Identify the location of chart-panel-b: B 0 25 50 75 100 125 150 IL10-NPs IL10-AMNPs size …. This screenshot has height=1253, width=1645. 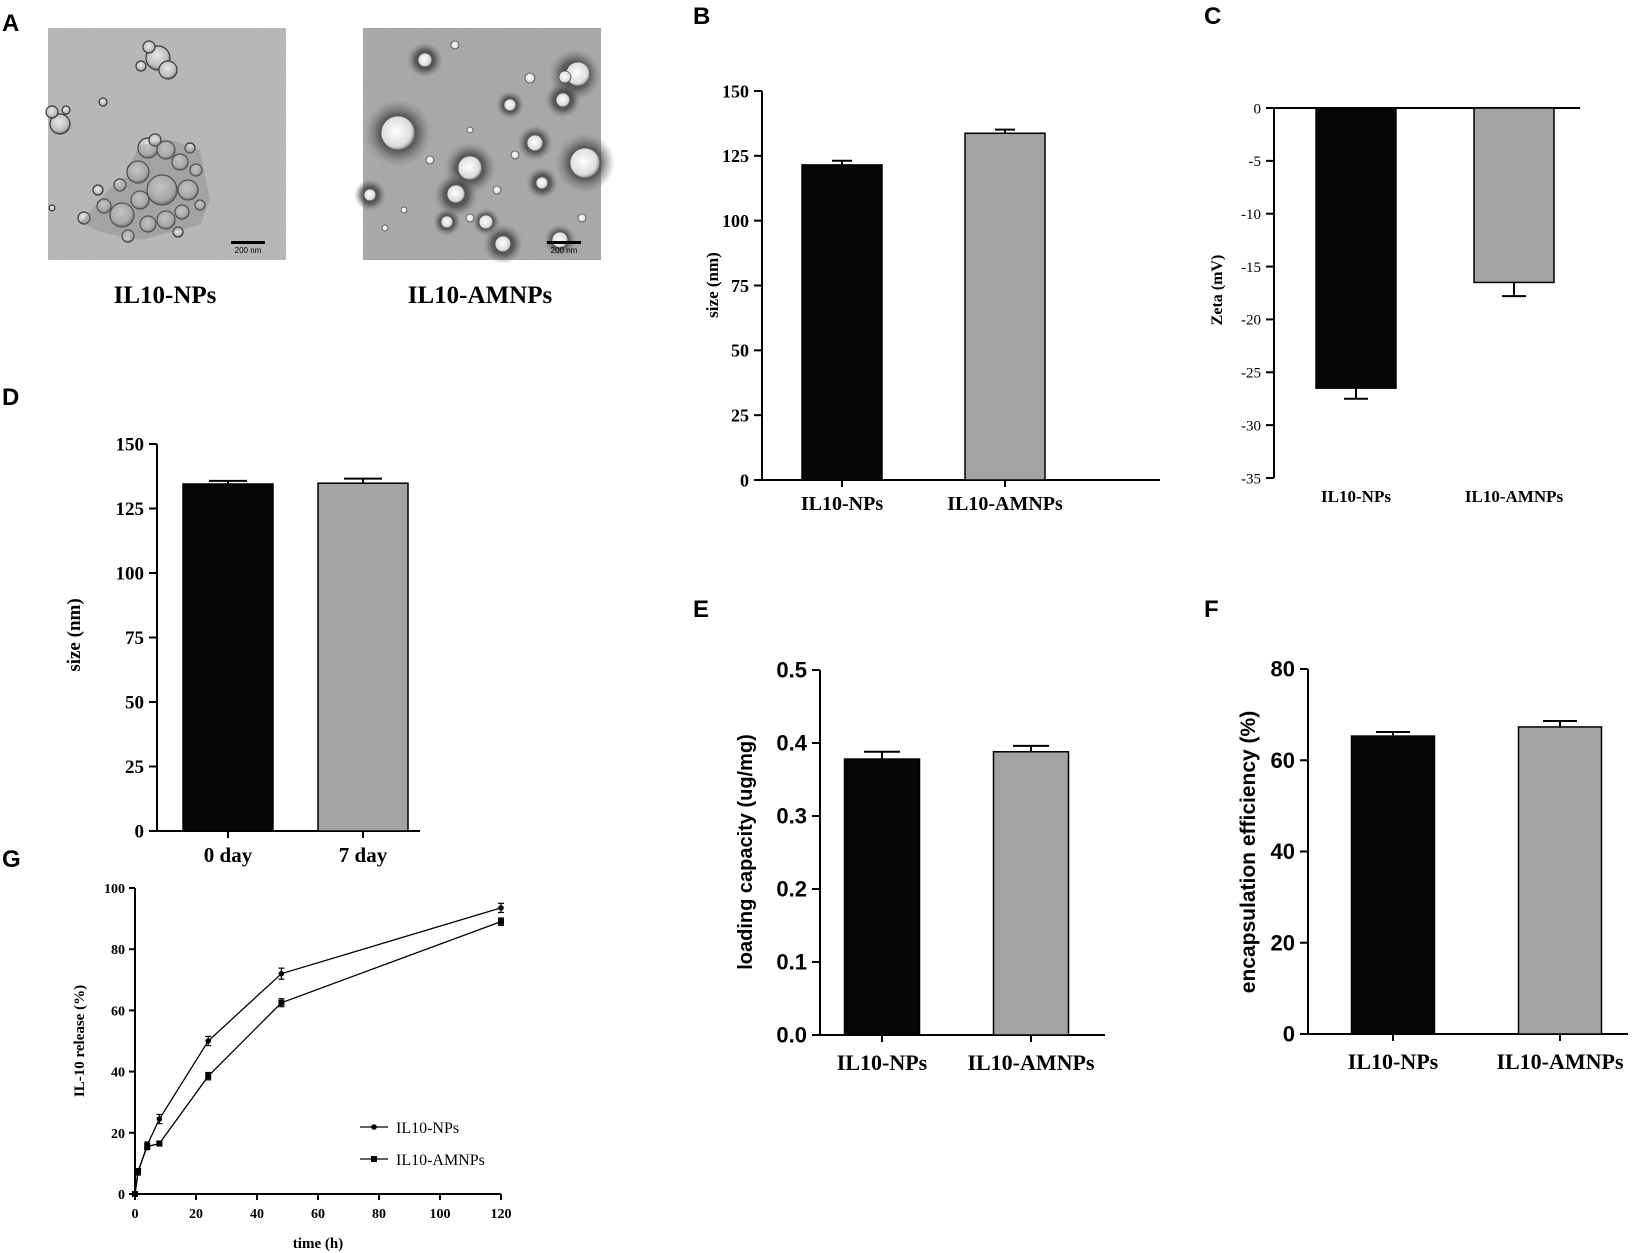
(926, 259).